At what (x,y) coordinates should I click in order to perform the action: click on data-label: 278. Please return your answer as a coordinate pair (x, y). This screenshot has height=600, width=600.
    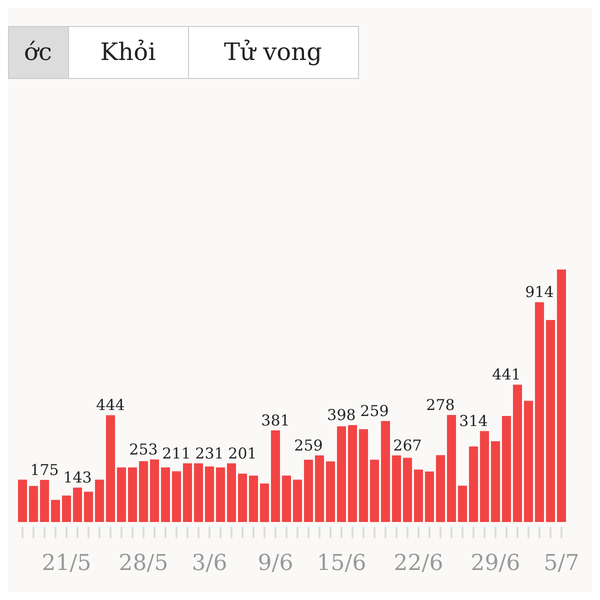
    Looking at the image, I should click on (440, 405).